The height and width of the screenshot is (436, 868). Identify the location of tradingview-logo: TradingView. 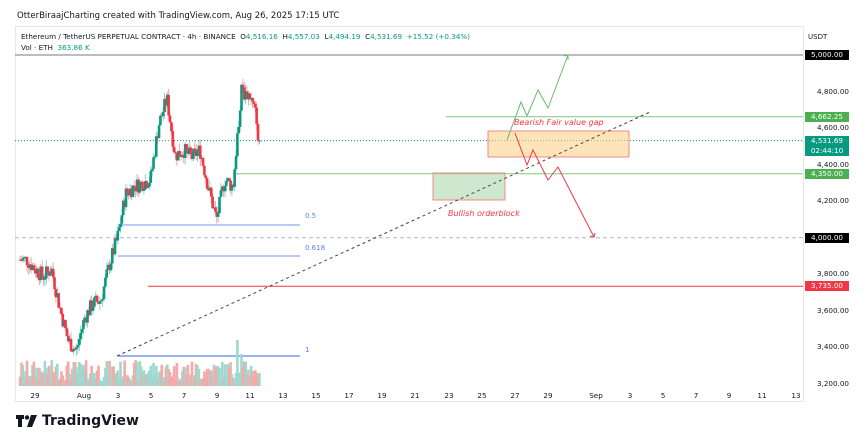
(77, 421).